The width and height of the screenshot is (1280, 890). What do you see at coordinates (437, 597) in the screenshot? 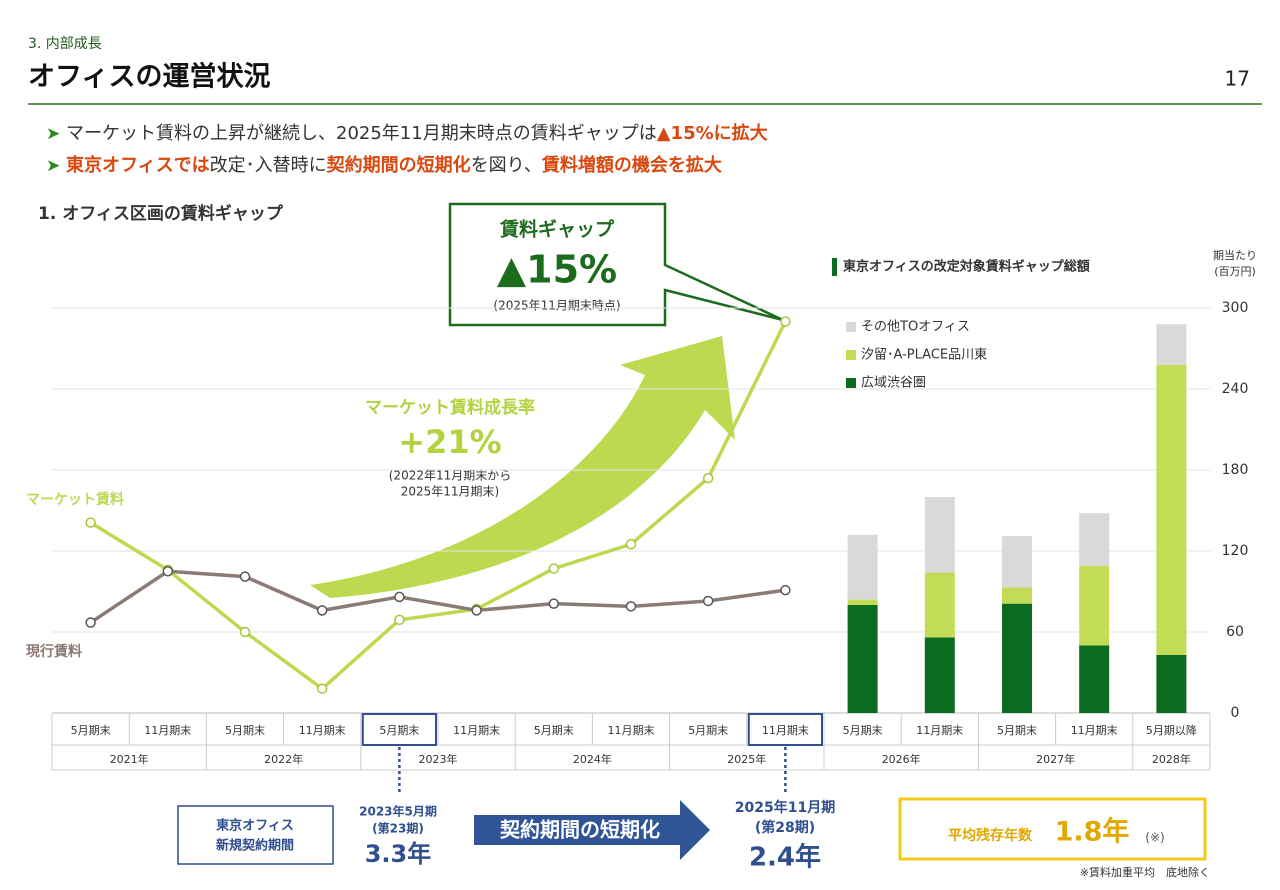
I see `series-line` at bounding box center [437, 597].